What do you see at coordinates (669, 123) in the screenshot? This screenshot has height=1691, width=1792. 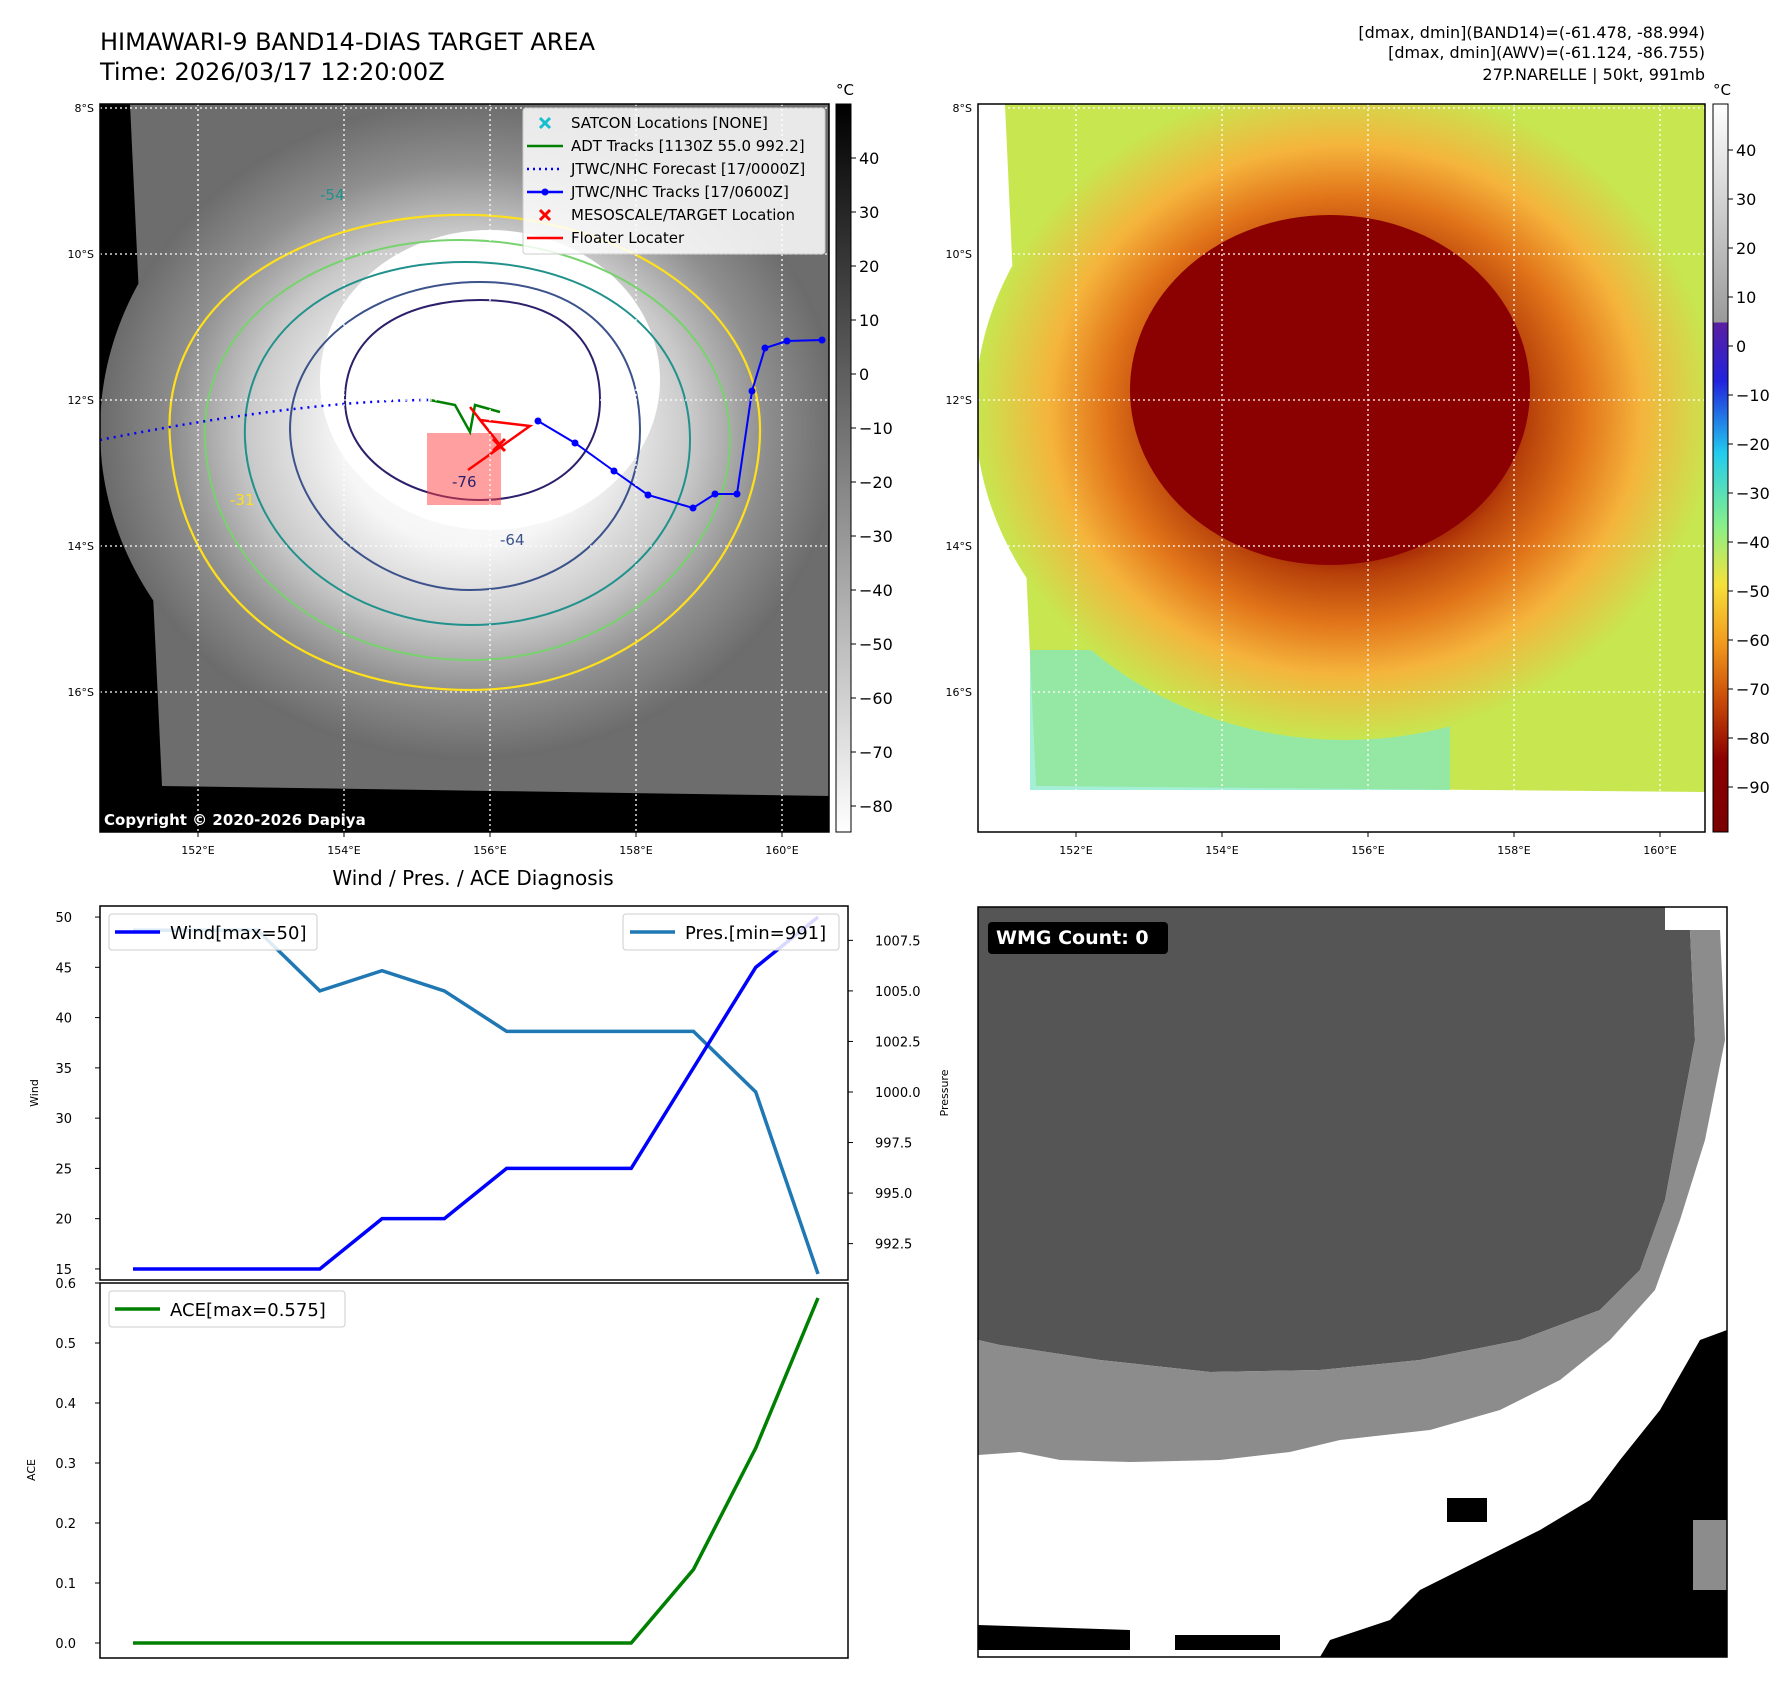 I see `legend-label: SATCON Locations [NONE]` at bounding box center [669, 123].